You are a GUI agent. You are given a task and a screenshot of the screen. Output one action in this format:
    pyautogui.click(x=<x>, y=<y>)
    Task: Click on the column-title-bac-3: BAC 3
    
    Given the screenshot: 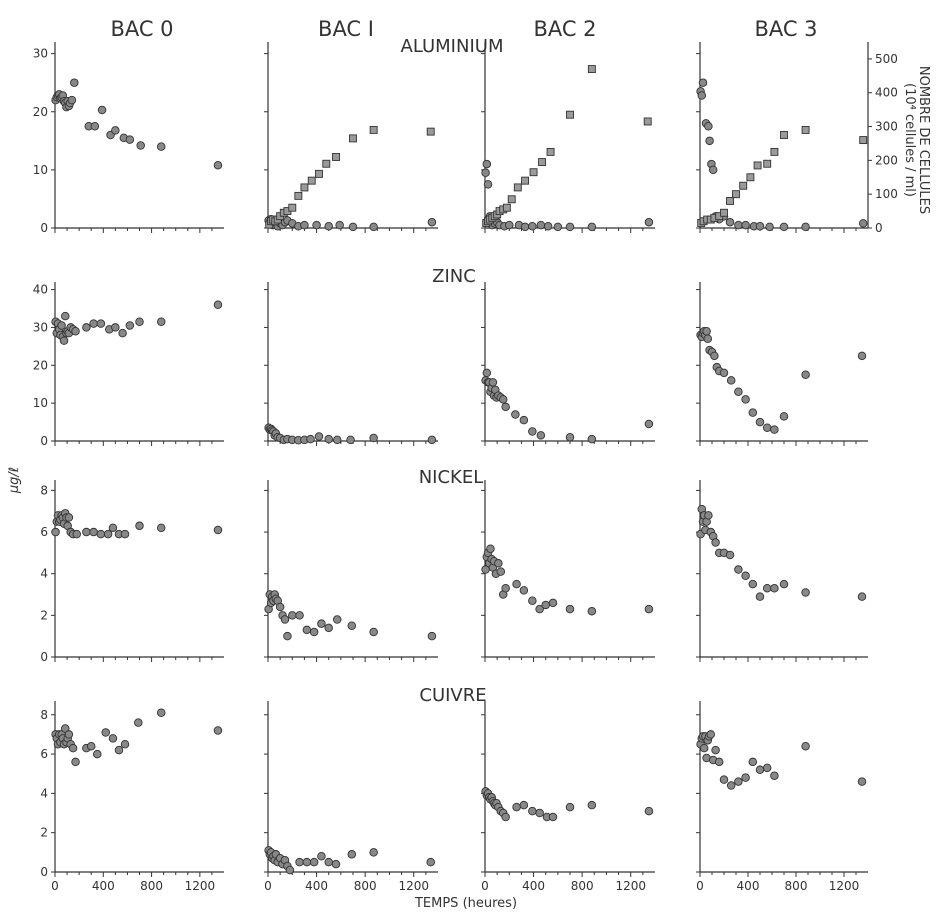 What is the action you would take?
    pyautogui.click(x=785, y=29)
    